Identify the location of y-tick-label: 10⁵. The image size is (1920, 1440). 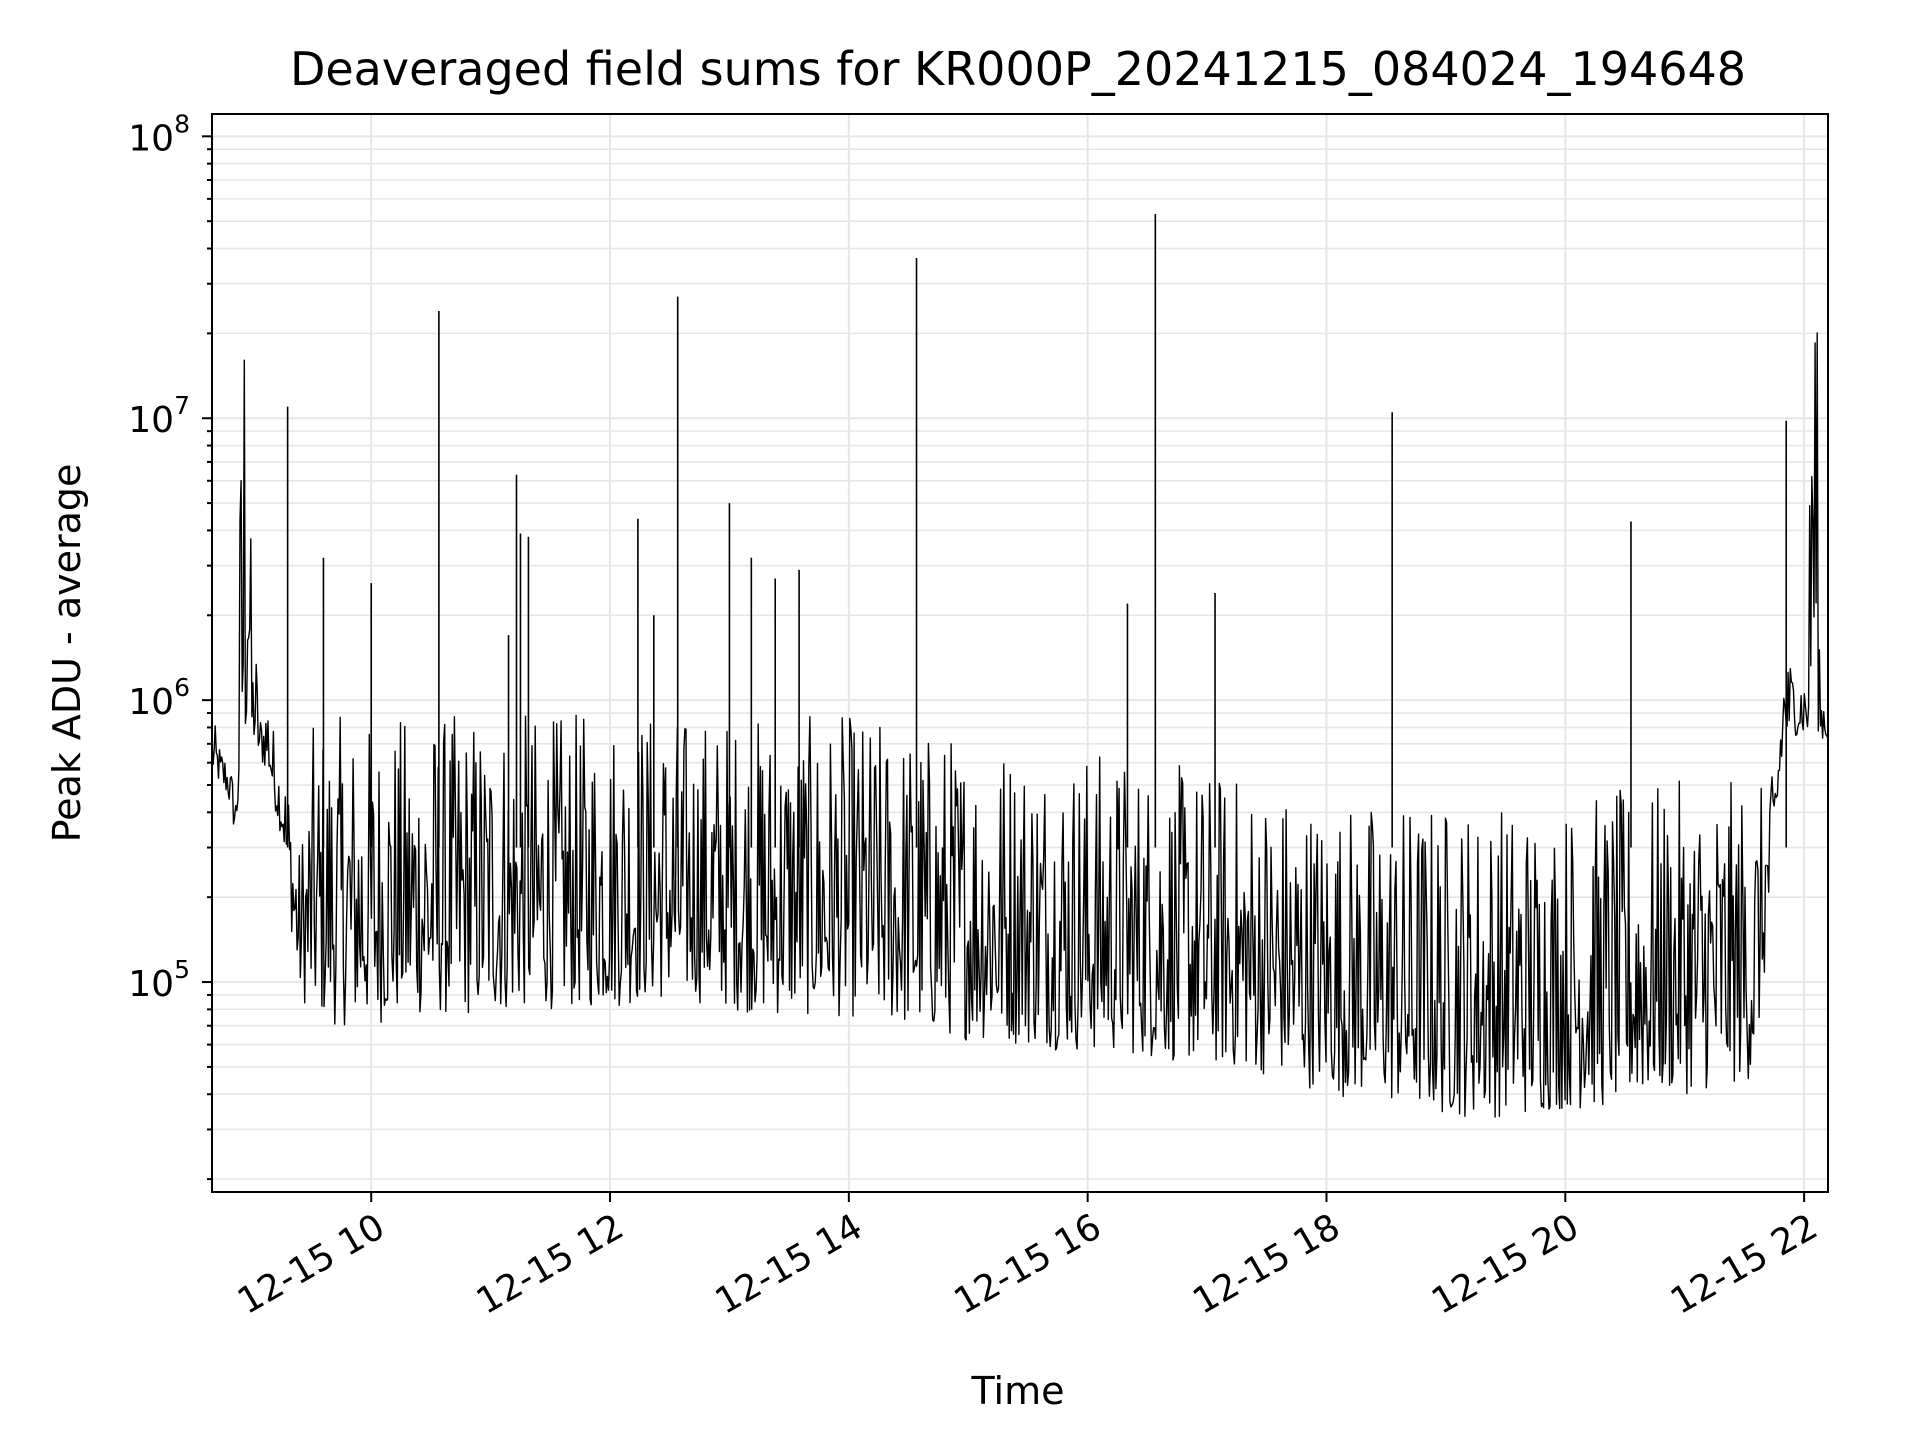
(159, 980).